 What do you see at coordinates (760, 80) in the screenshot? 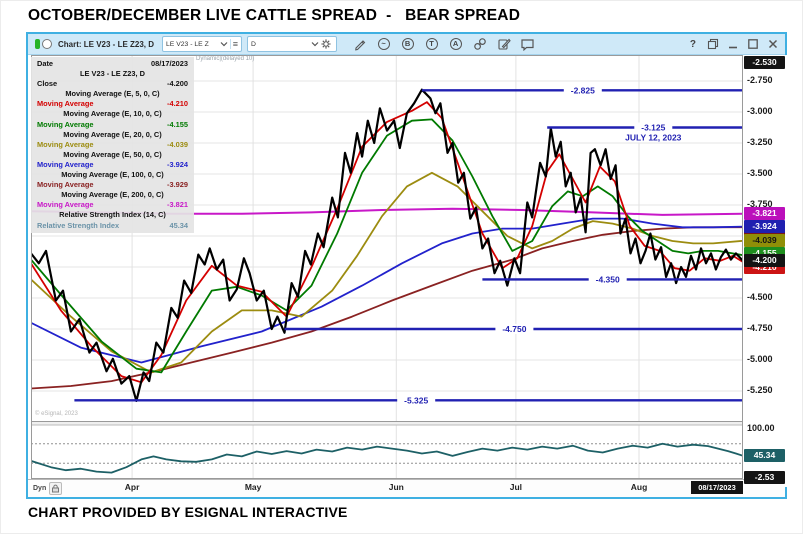
I see `y-axis-label: -2.750` at bounding box center [760, 80].